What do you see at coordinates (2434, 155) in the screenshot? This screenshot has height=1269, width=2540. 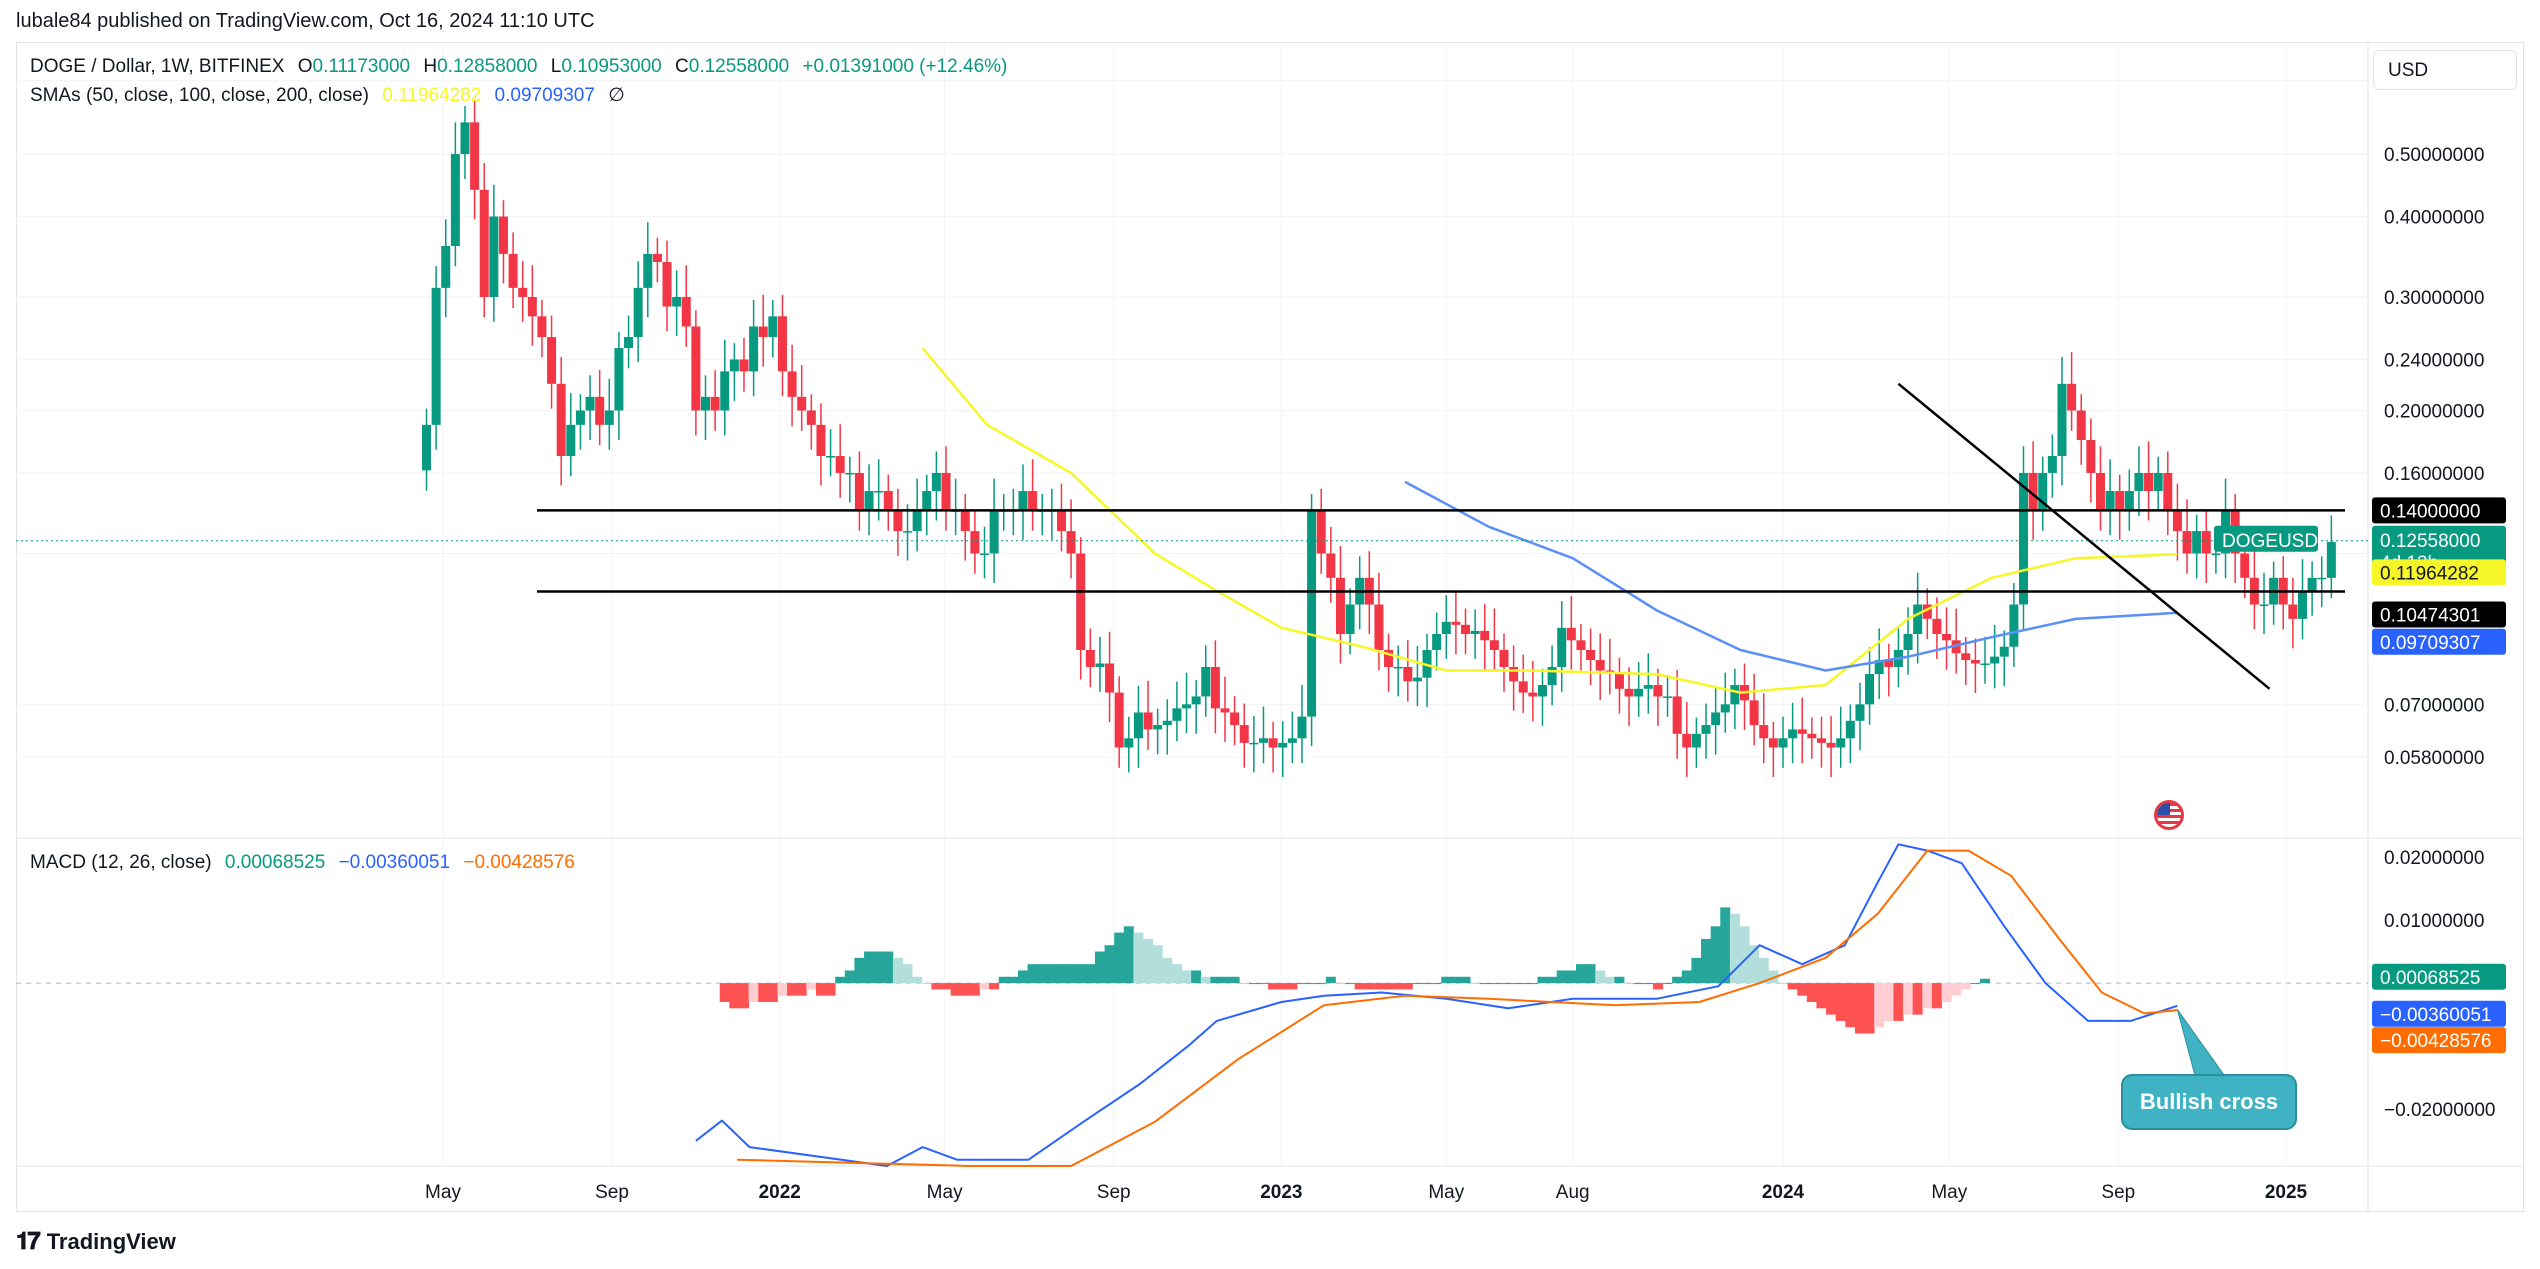 I see `price-axis-tick: 0.50000000` at bounding box center [2434, 155].